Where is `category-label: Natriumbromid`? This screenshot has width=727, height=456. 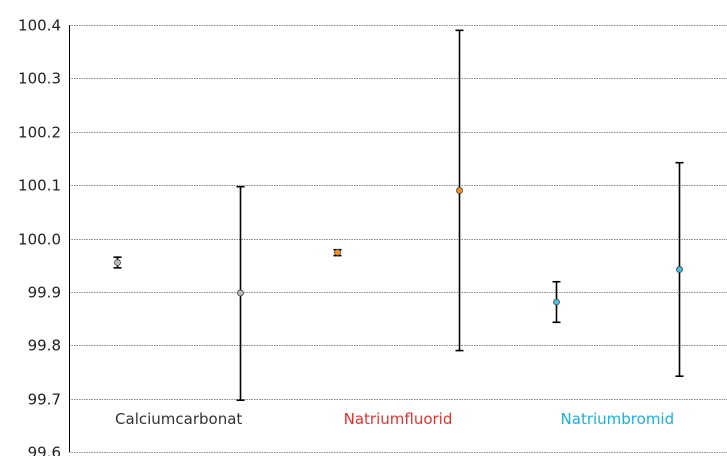 category-label: Natriumbromid is located at coordinates (618, 419).